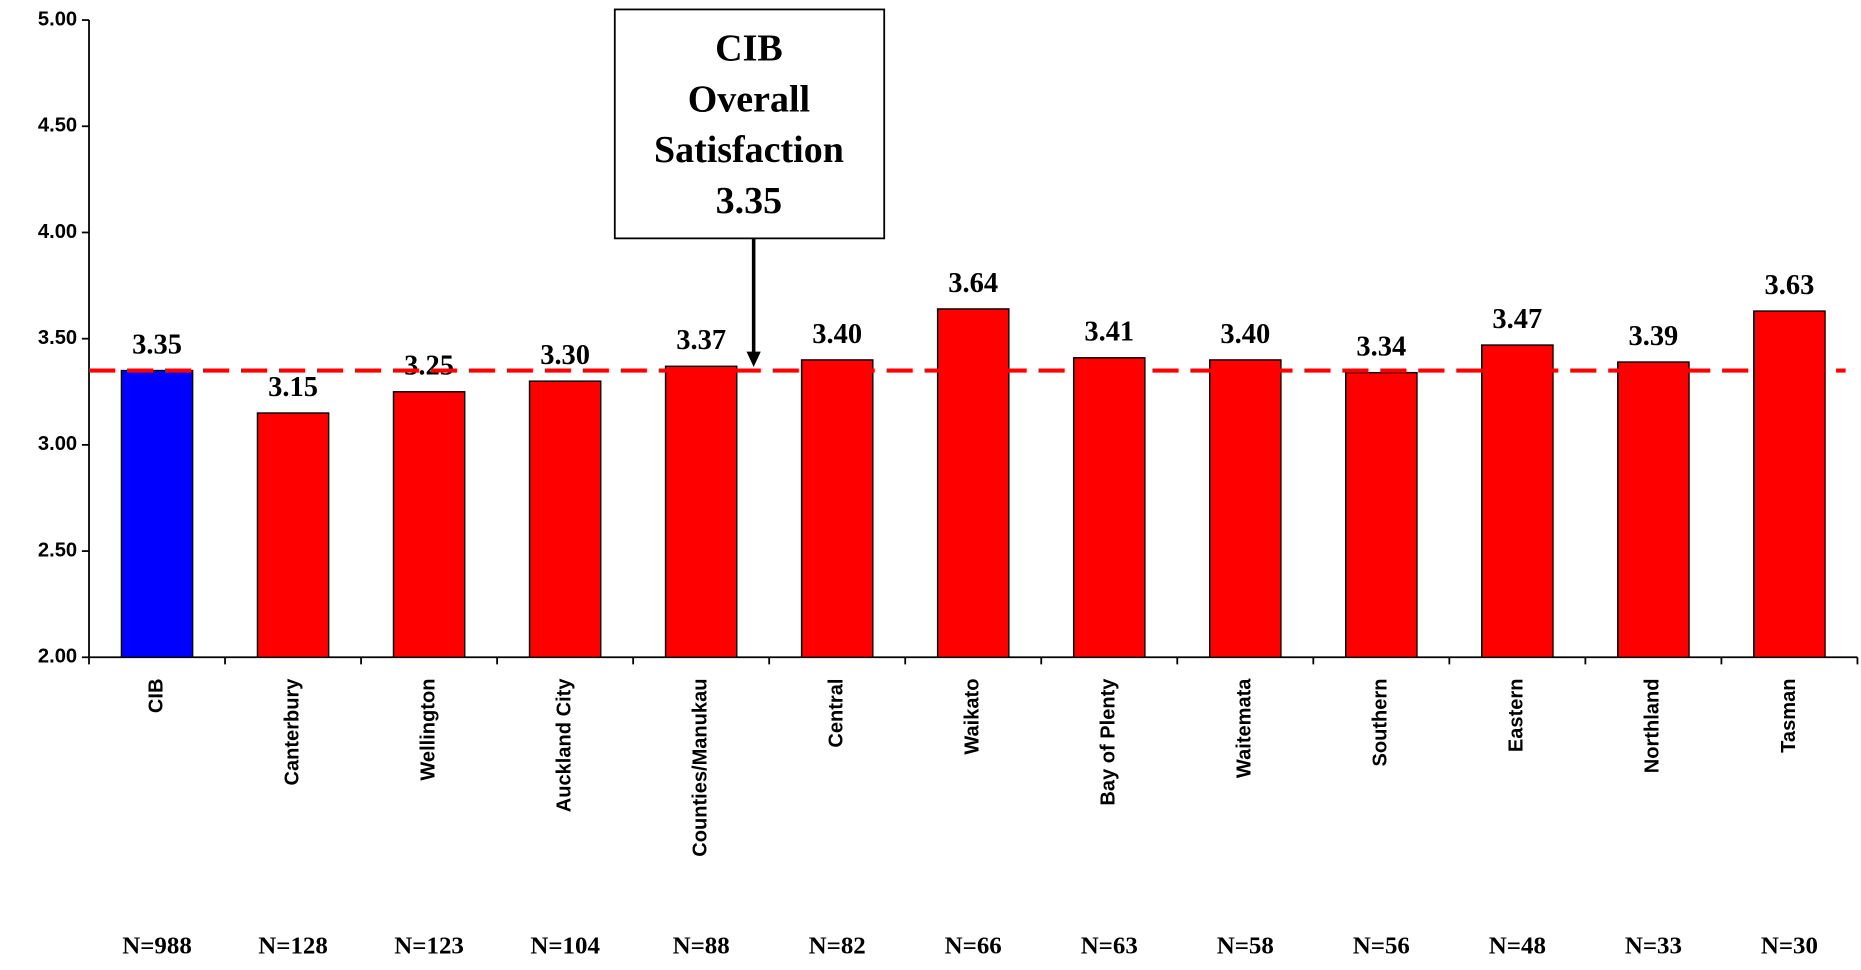  I want to click on n-label: N=58, so click(1245, 945).